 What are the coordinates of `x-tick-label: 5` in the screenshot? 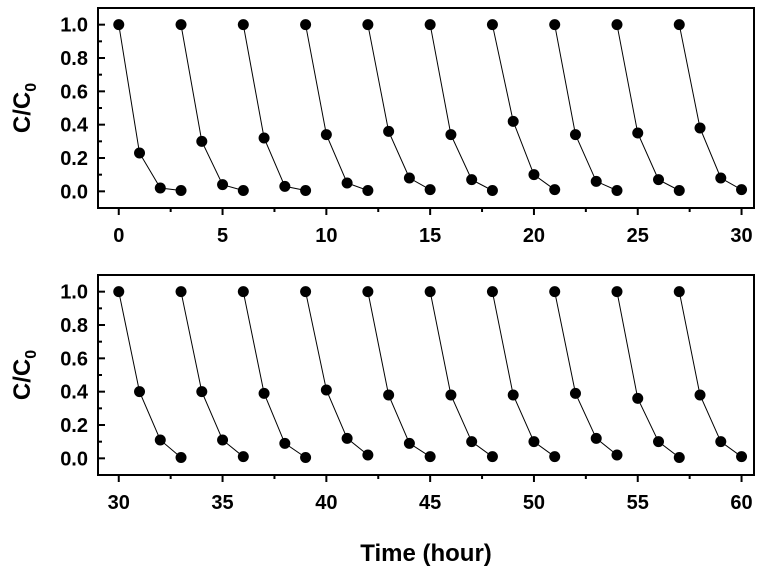 It's located at (222, 236).